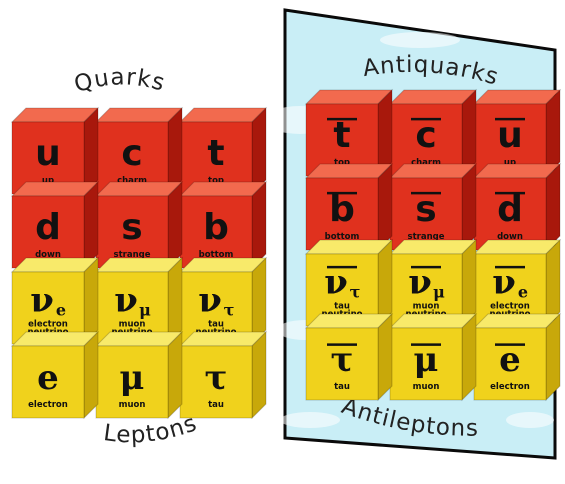  Describe the element at coordinates (131, 227) in the screenshot. I see `quark-symbol: s` at that location.